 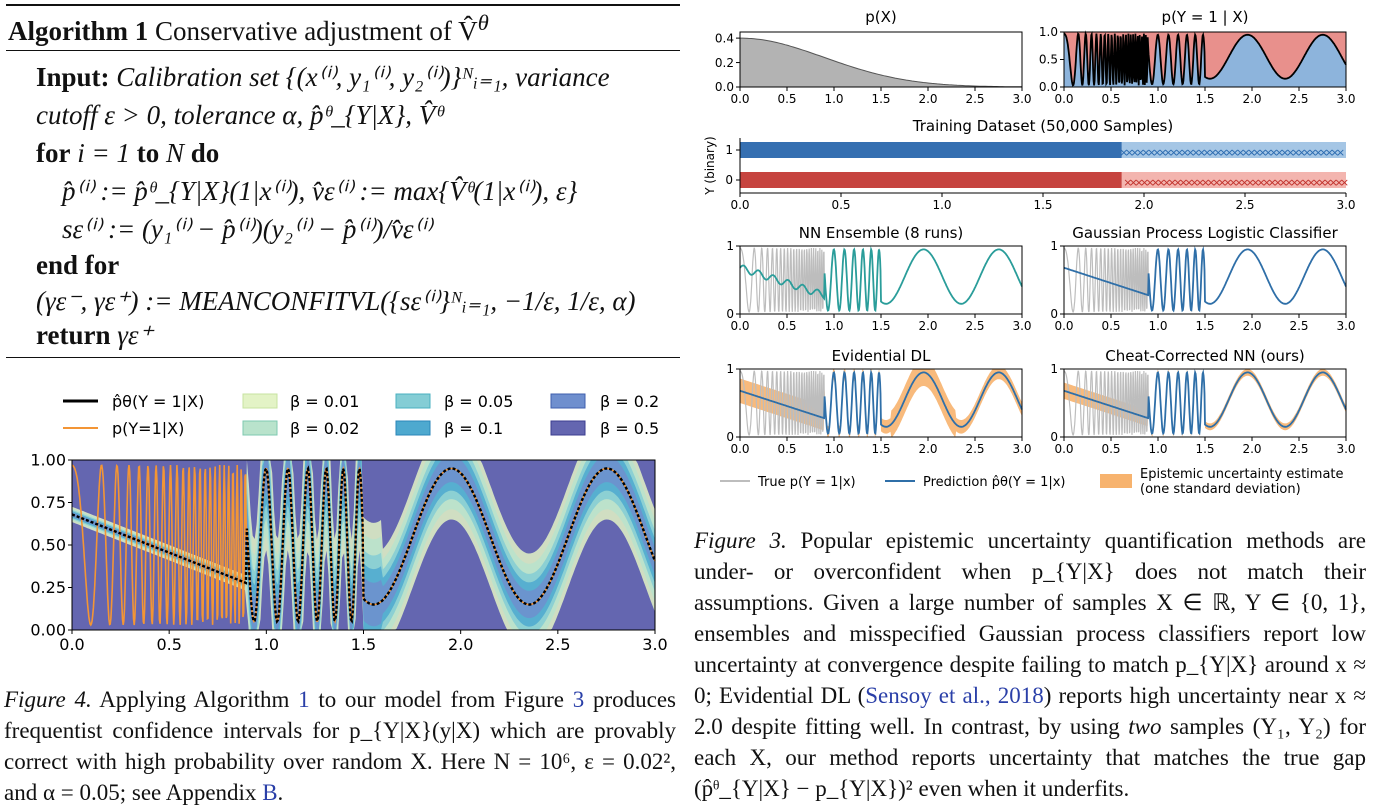 What do you see at coordinates (53, 153) in the screenshot?
I see `kw-for: for` at bounding box center [53, 153].